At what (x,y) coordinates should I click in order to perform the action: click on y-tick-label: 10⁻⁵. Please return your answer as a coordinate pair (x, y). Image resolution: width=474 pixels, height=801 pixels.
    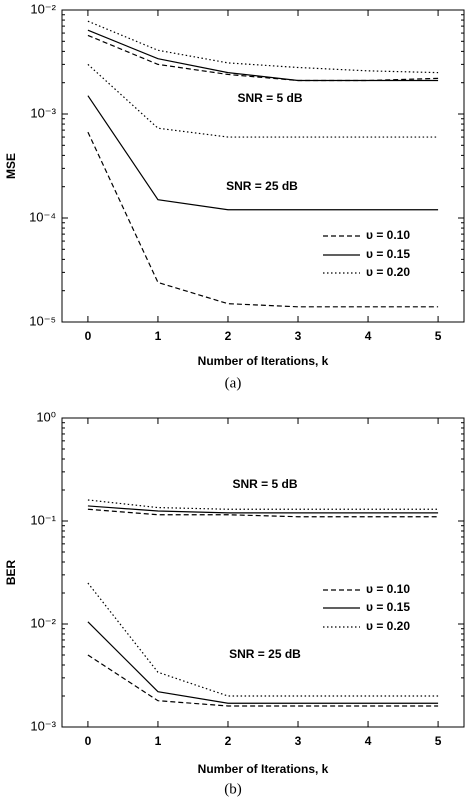
    Looking at the image, I should click on (42, 320).